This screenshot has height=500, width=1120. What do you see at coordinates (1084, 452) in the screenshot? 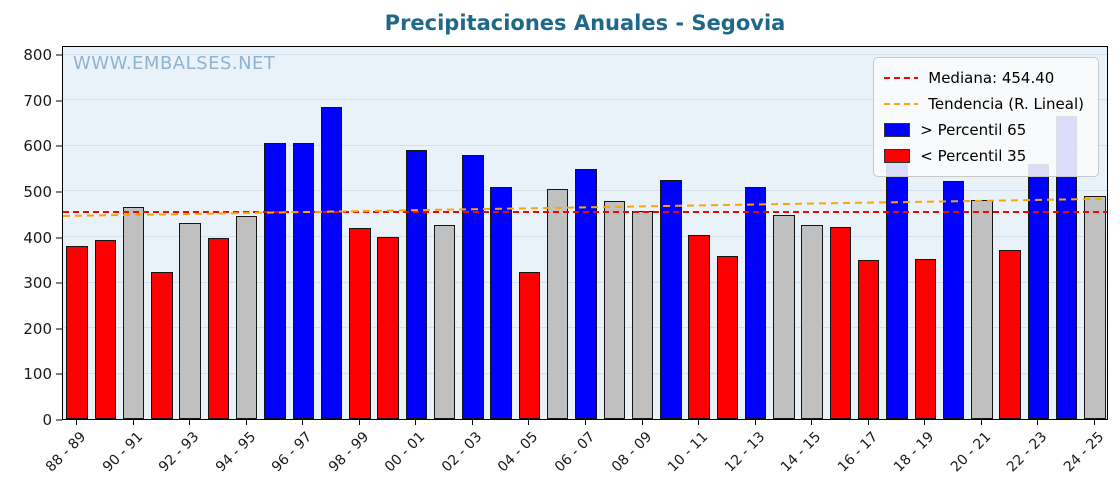
I see `x-tick-label: 24 - 25` at bounding box center [1084, 452].